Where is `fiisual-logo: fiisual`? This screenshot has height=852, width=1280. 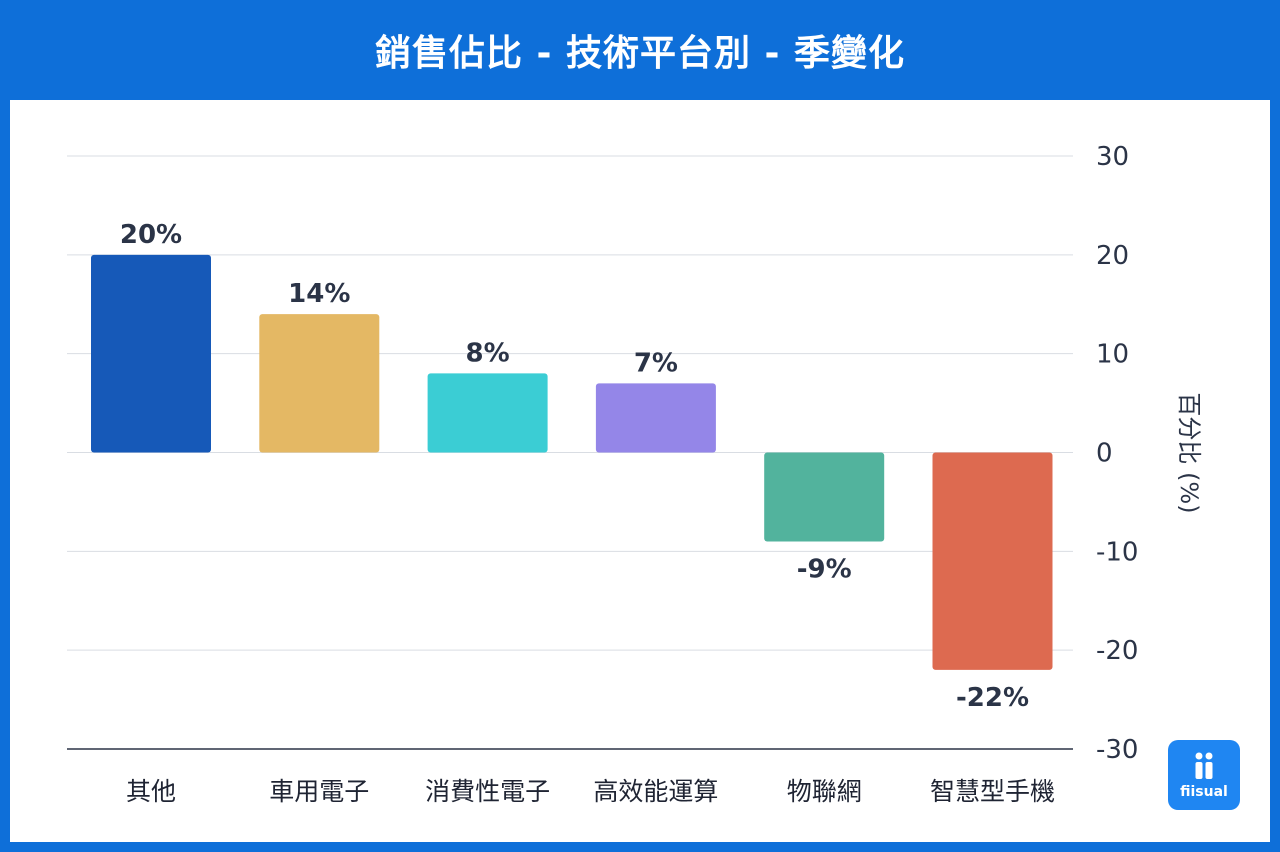 fiisual-logo: fiisual is located at coordinates (1204, 775).